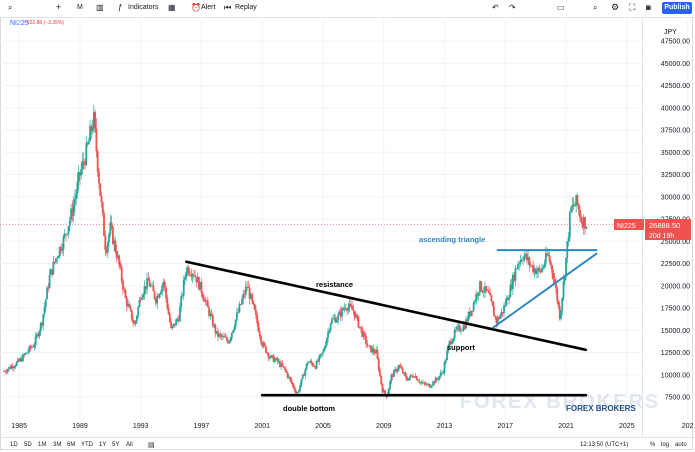 The height and width of the screenshot is (452, 695). I want to click on templates-icon: ▦, so click(172, 7).